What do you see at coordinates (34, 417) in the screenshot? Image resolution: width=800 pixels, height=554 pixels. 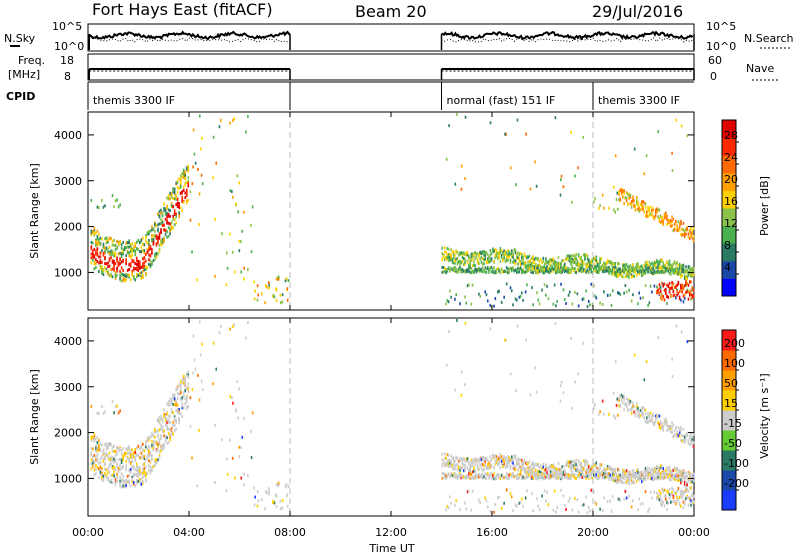 I see `velocity-ylabel: Slant Range [km]` at bounding box center [34, 417].